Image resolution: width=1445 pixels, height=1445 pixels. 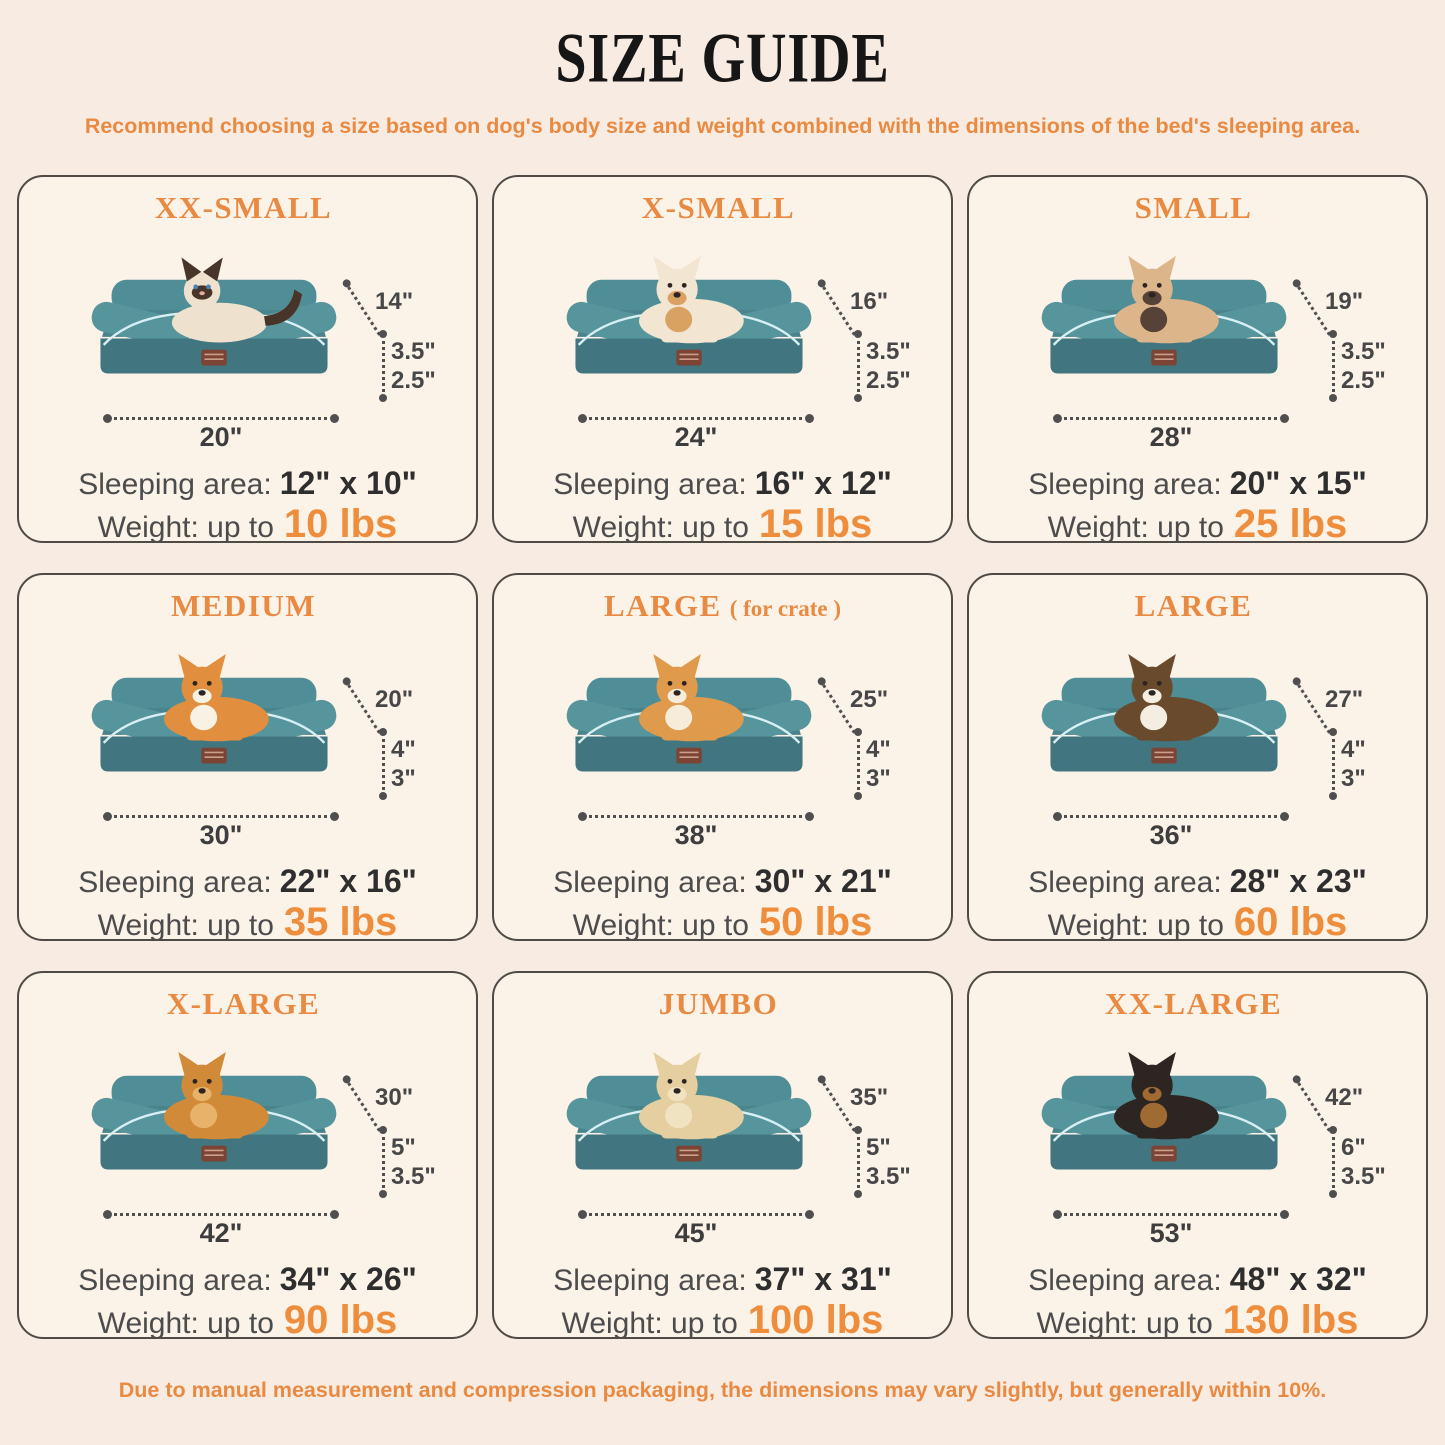 What do you see at coordinates (869, 1097) in the screenshot?
I see `bed-height-label: 35"` at bounding box center [869, 1097].